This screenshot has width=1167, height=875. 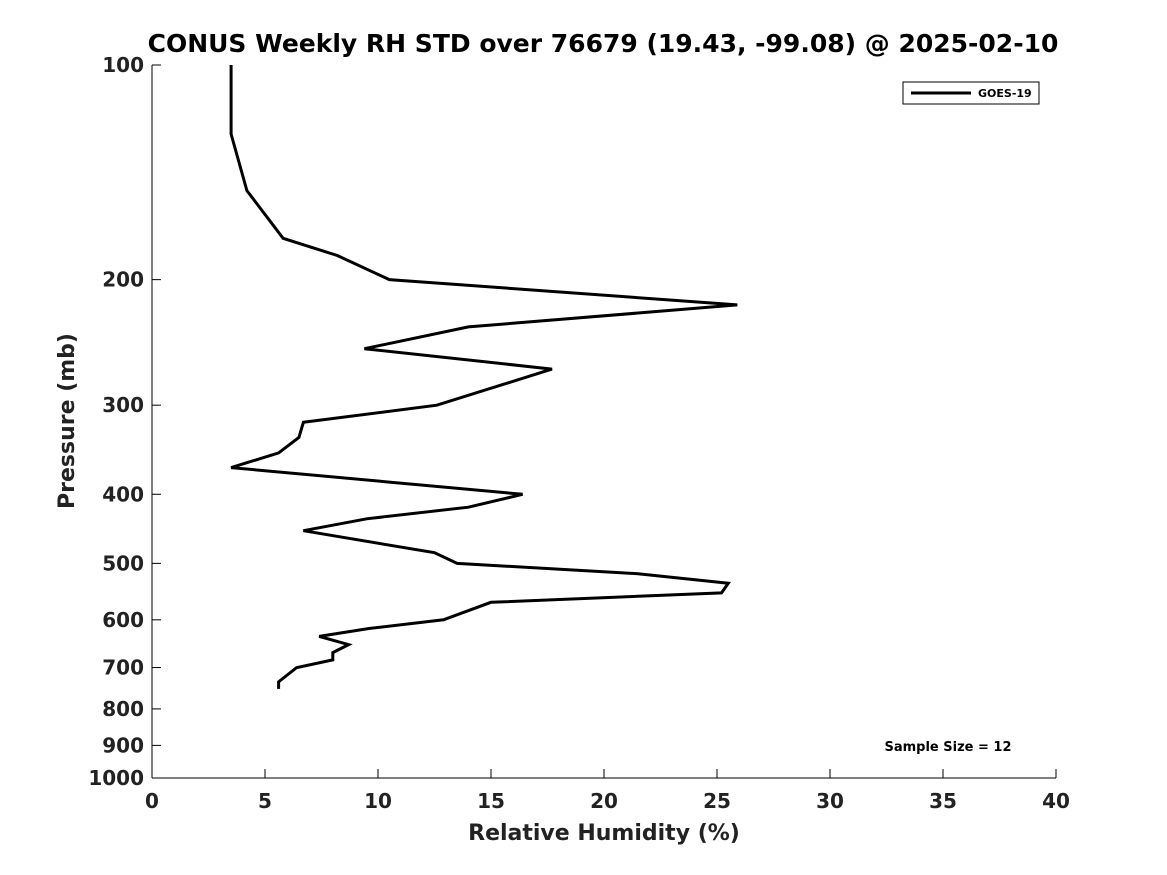 I want to click on x-tick-label: 15, so click(x=491, y=801).